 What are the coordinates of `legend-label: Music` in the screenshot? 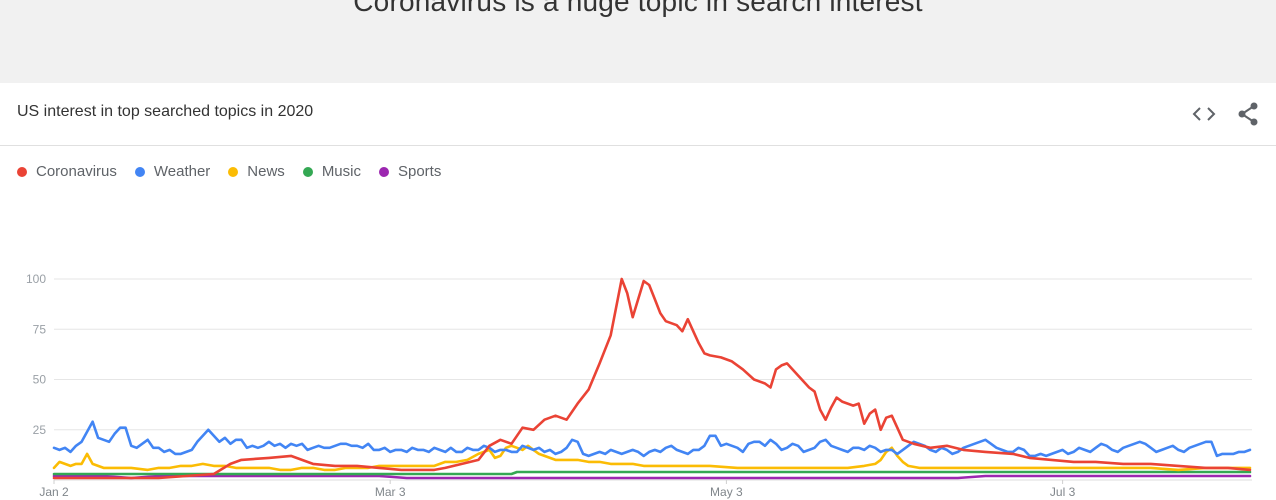 It's located at (341, 171).